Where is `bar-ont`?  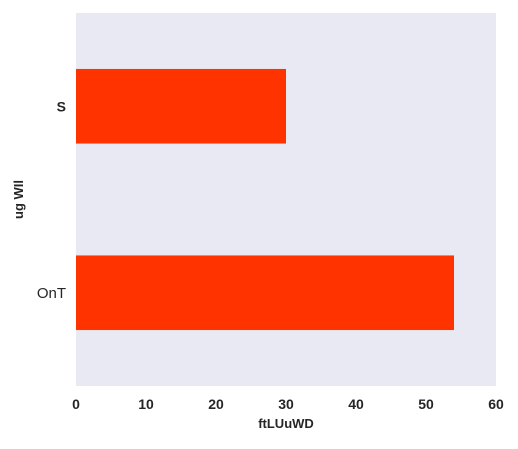
bar-ont is located at coordinates (265, 292).